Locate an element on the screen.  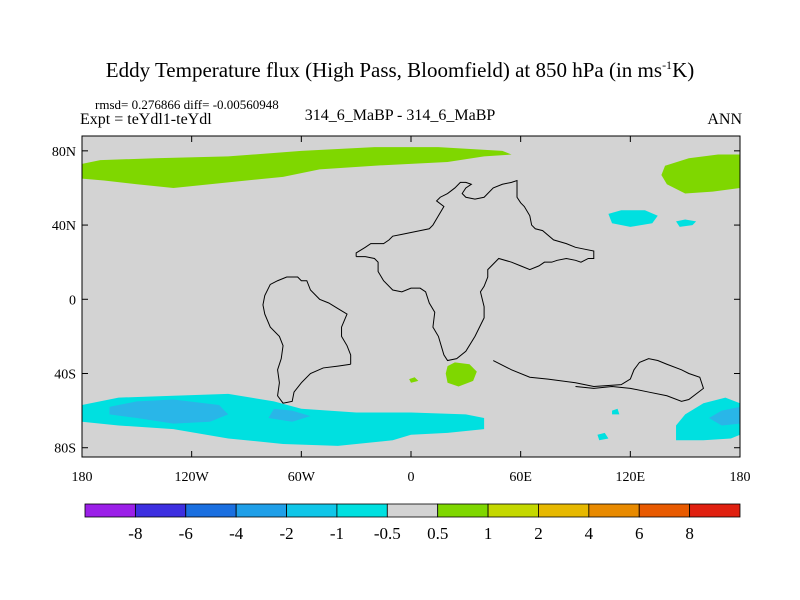
experiment-label: Expt = teYdl1-teYdl is located at coordinates (146, 119).